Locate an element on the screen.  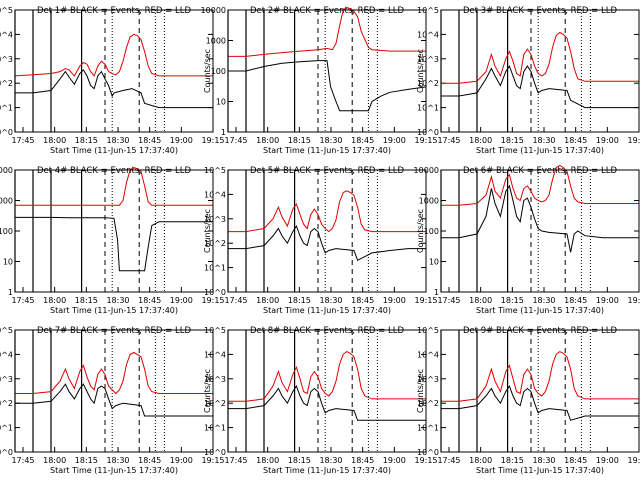
chart-title: Det 7# BLACK = Events, RED = LLD is located at coordinates (114, 331).